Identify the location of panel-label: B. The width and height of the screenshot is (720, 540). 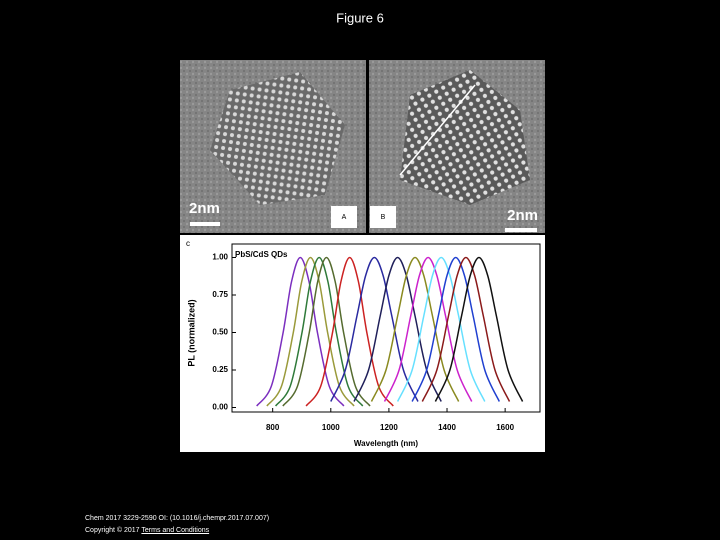
(383, 217).